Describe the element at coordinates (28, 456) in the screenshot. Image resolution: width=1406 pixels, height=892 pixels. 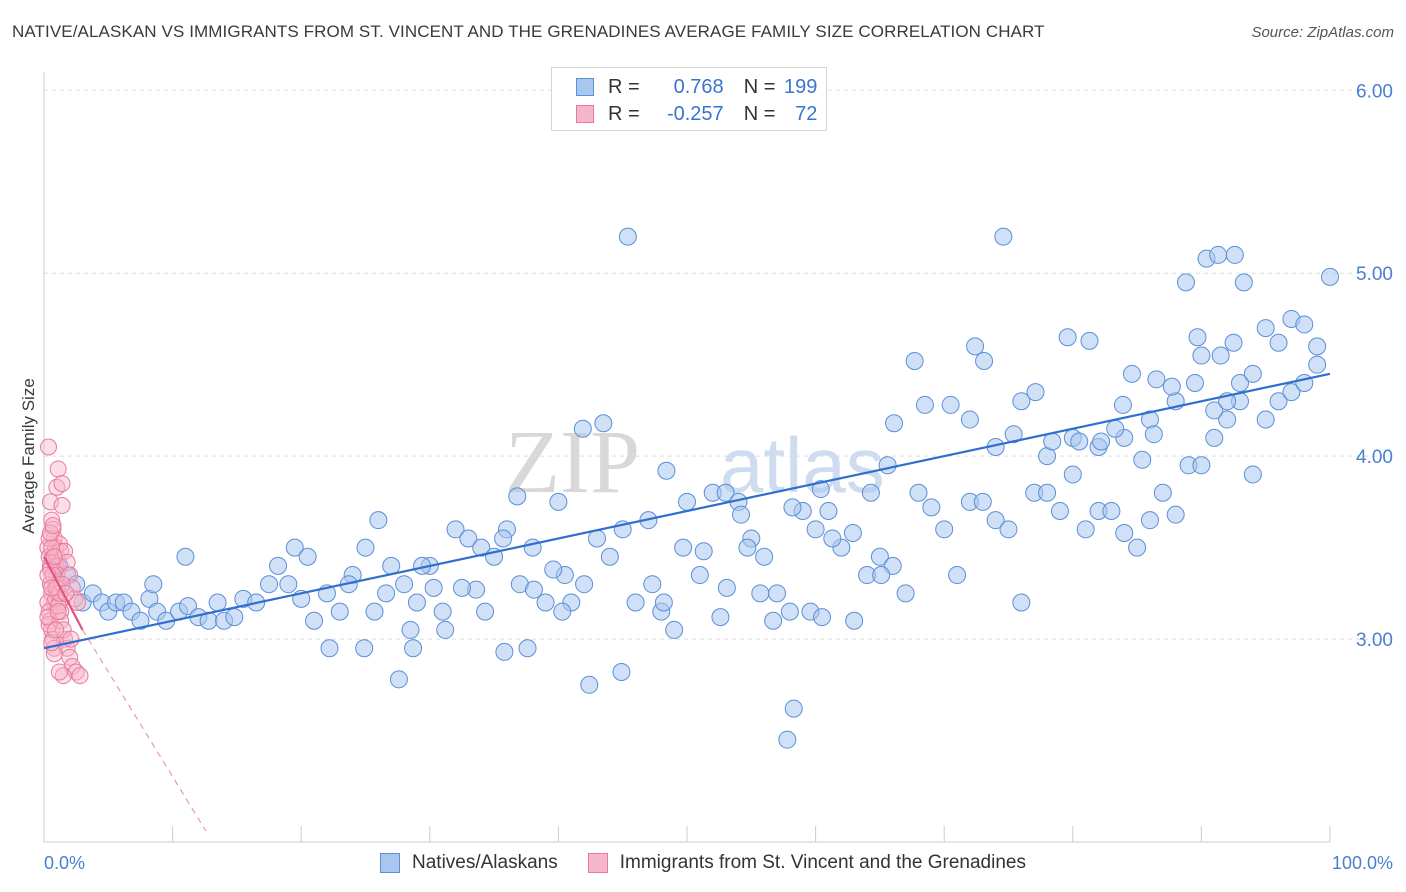
I see `y-axis-label: Average Family Size` at that location.